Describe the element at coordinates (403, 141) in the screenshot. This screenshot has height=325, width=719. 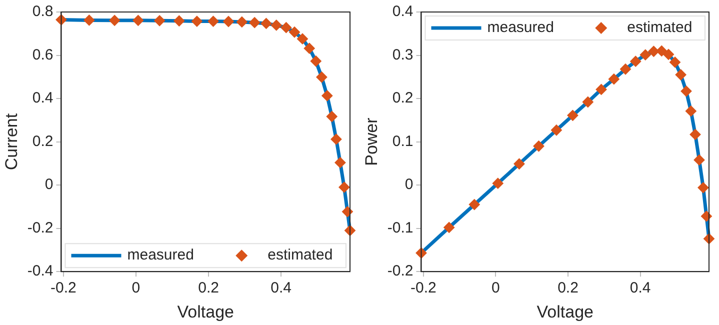
I see `y-tick-label: 0.1` at that location.